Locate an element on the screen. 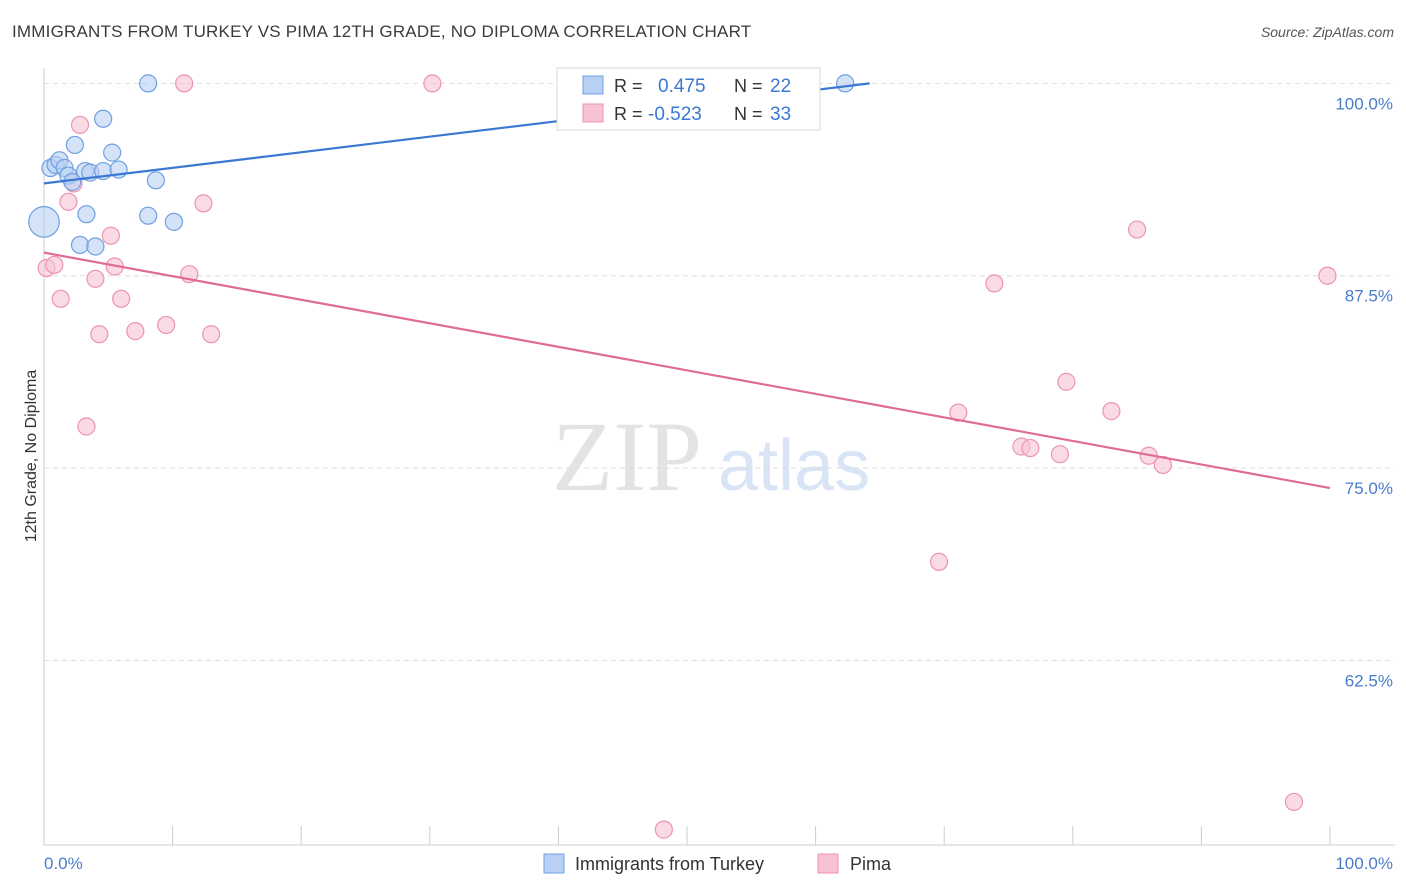  legend-label-pima: Pima is located at coordinates (871, 864).